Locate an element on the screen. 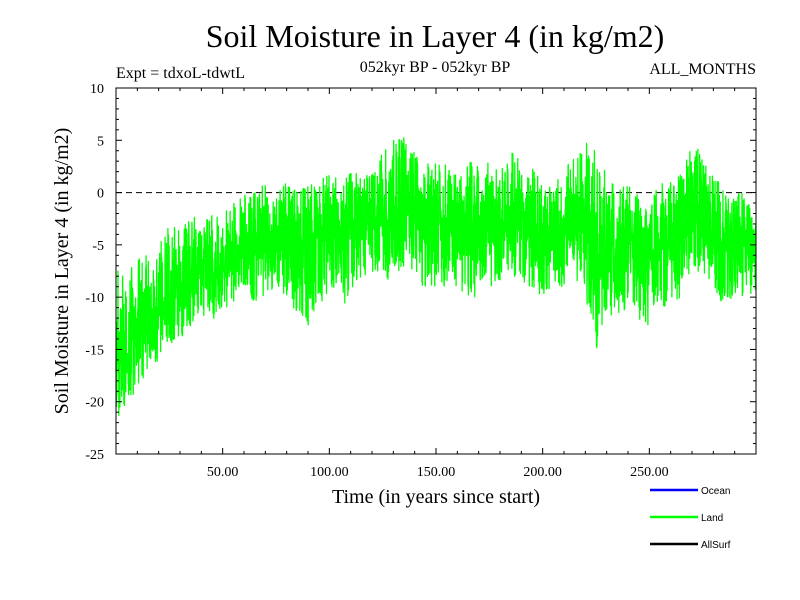 The image size is (800, 600). legend: Ocean Land AllSurf is located at coordinates (690, 518).